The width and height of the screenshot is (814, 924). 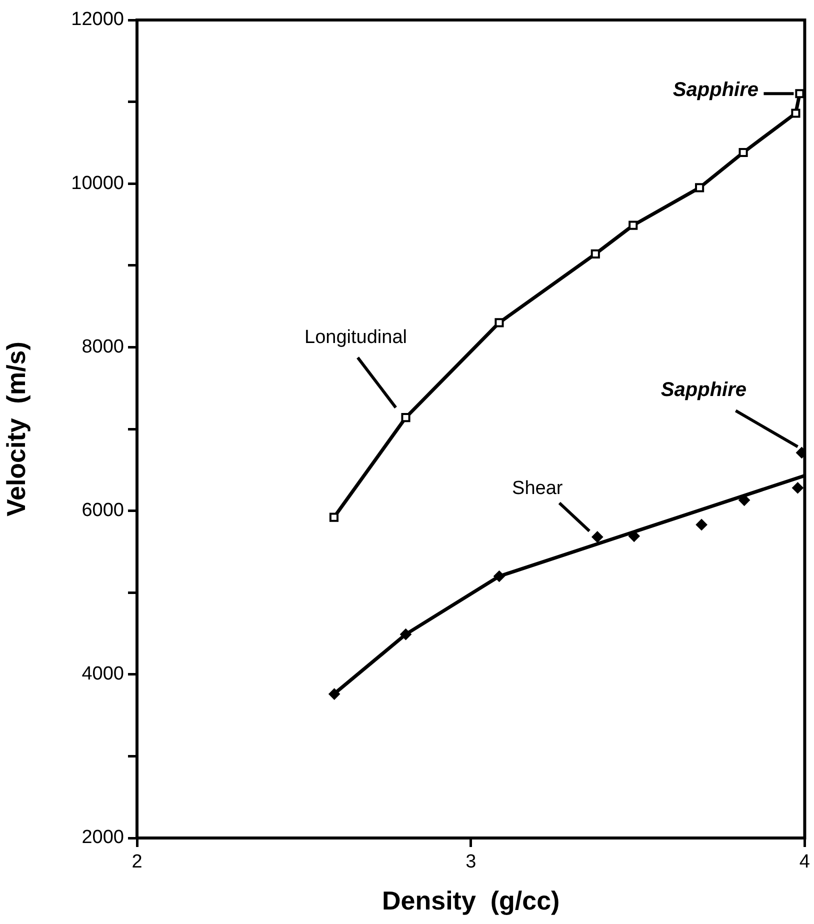 I want to click on text: Shear, so click(x=538, y=489).